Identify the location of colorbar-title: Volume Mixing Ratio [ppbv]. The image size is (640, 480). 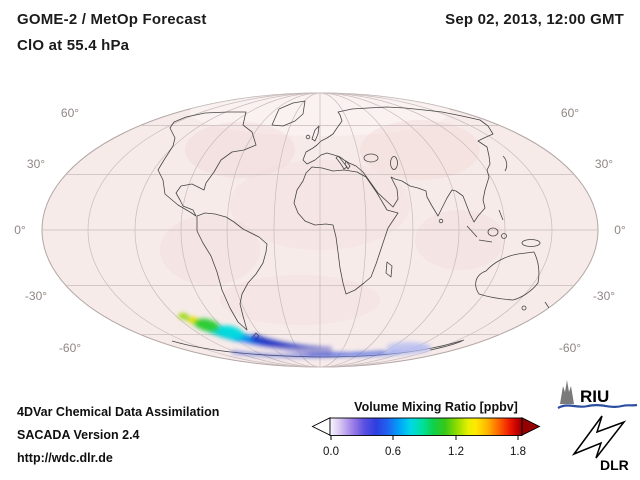
(436, 407).